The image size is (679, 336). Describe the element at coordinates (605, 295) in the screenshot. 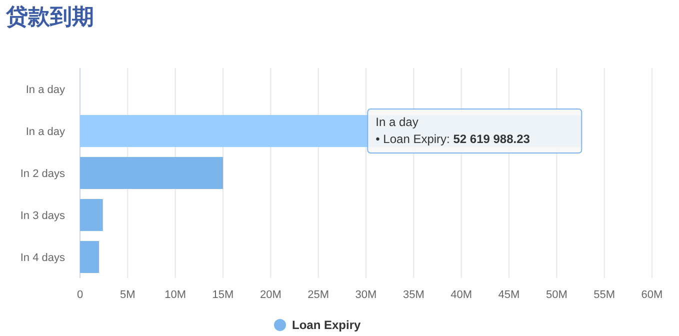

I see `x-tick-label: 55M` at that location.